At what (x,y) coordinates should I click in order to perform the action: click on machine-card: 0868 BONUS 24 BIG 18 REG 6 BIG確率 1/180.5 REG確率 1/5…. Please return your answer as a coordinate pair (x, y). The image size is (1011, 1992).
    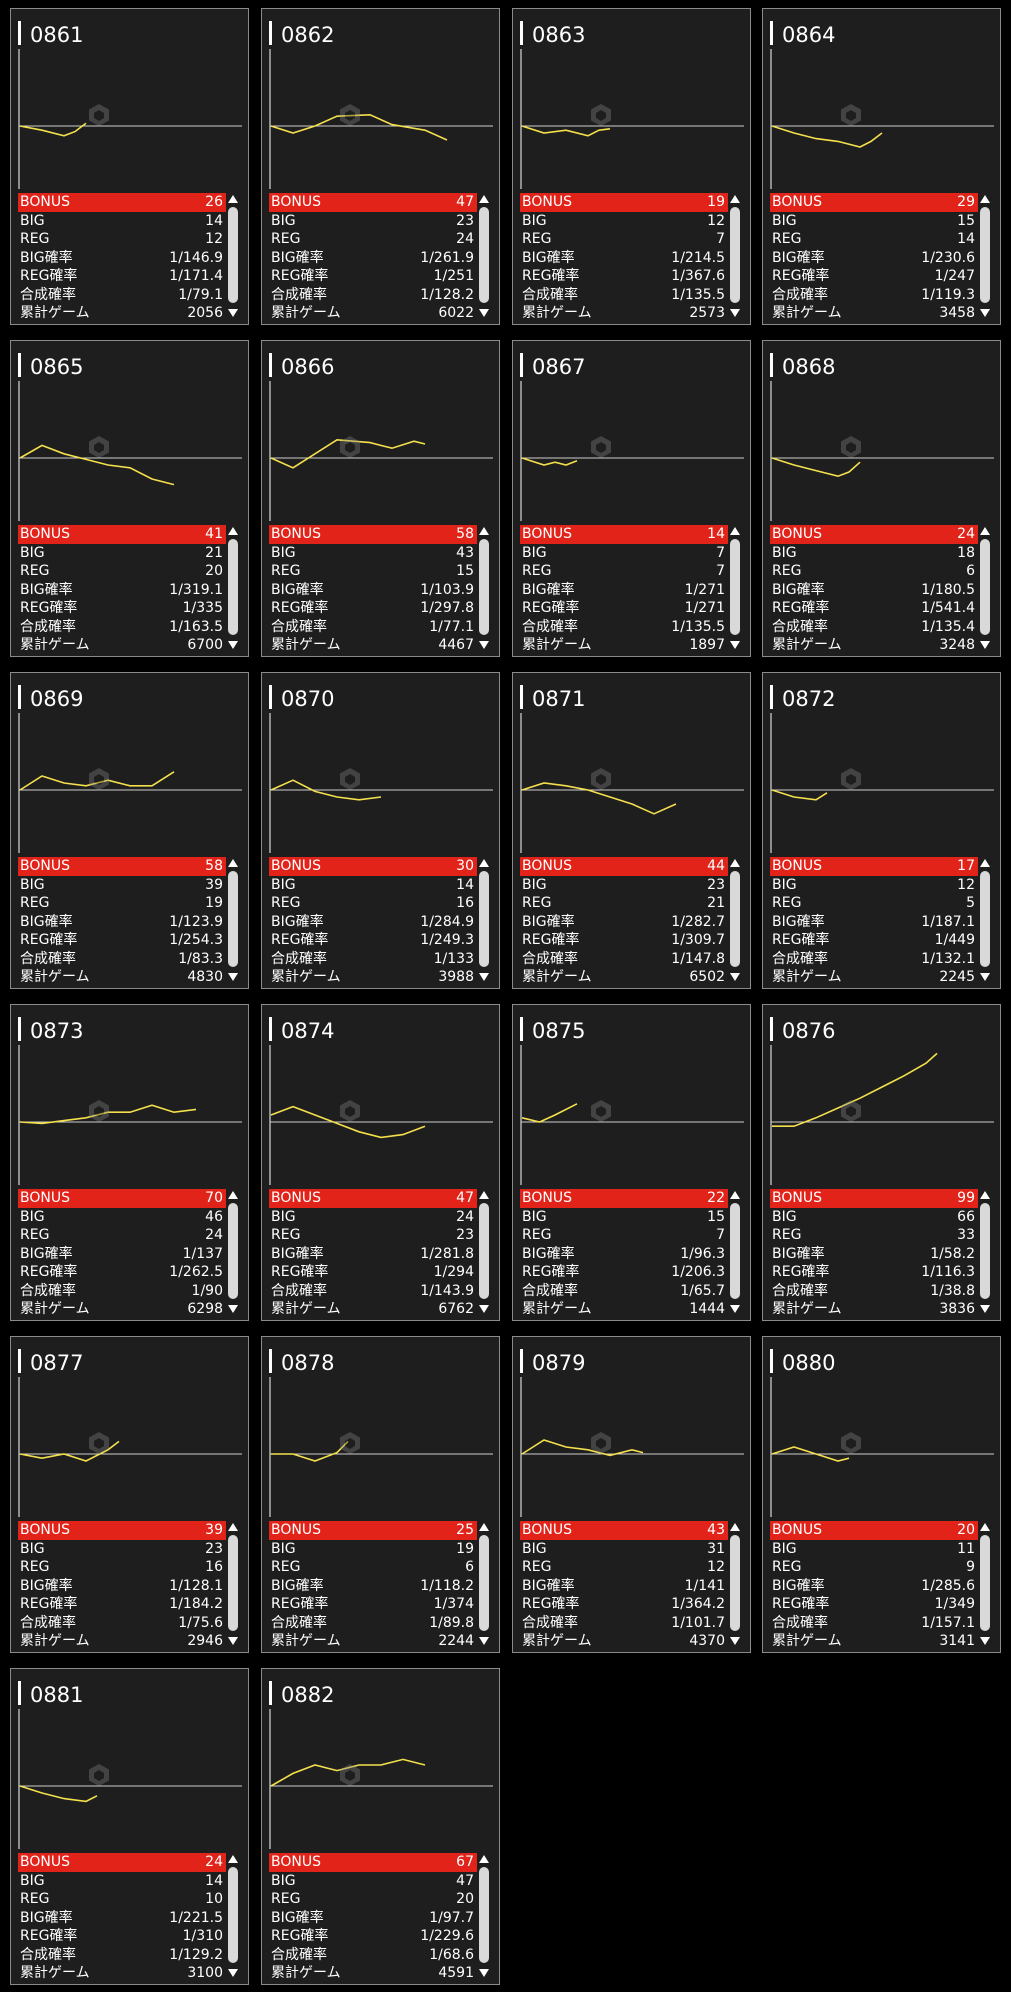
    Looking at the image, I should click on (881, 498).